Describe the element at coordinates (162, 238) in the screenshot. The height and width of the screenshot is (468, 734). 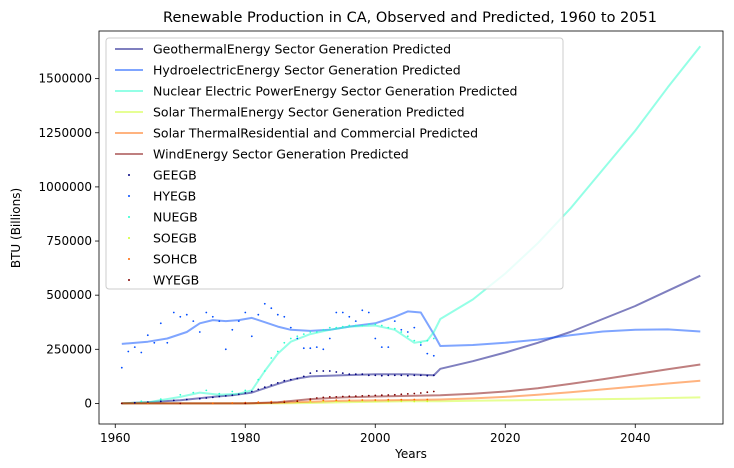
I see `legend-item: SOEGB` at that location.